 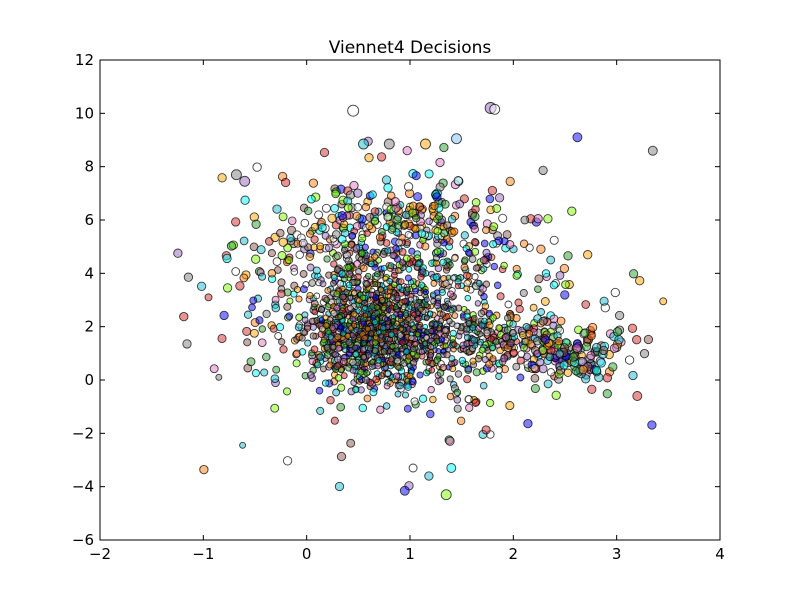 I want to click on y-tick-label: −6, so click(x=83, y=540).